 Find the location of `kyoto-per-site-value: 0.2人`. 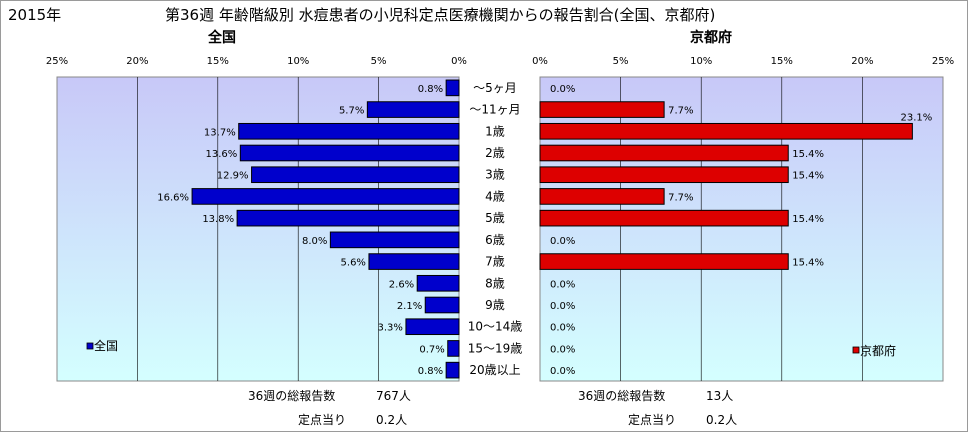

kyoto-per-site-value: 0.2人 is located at coordinates (722, 420).